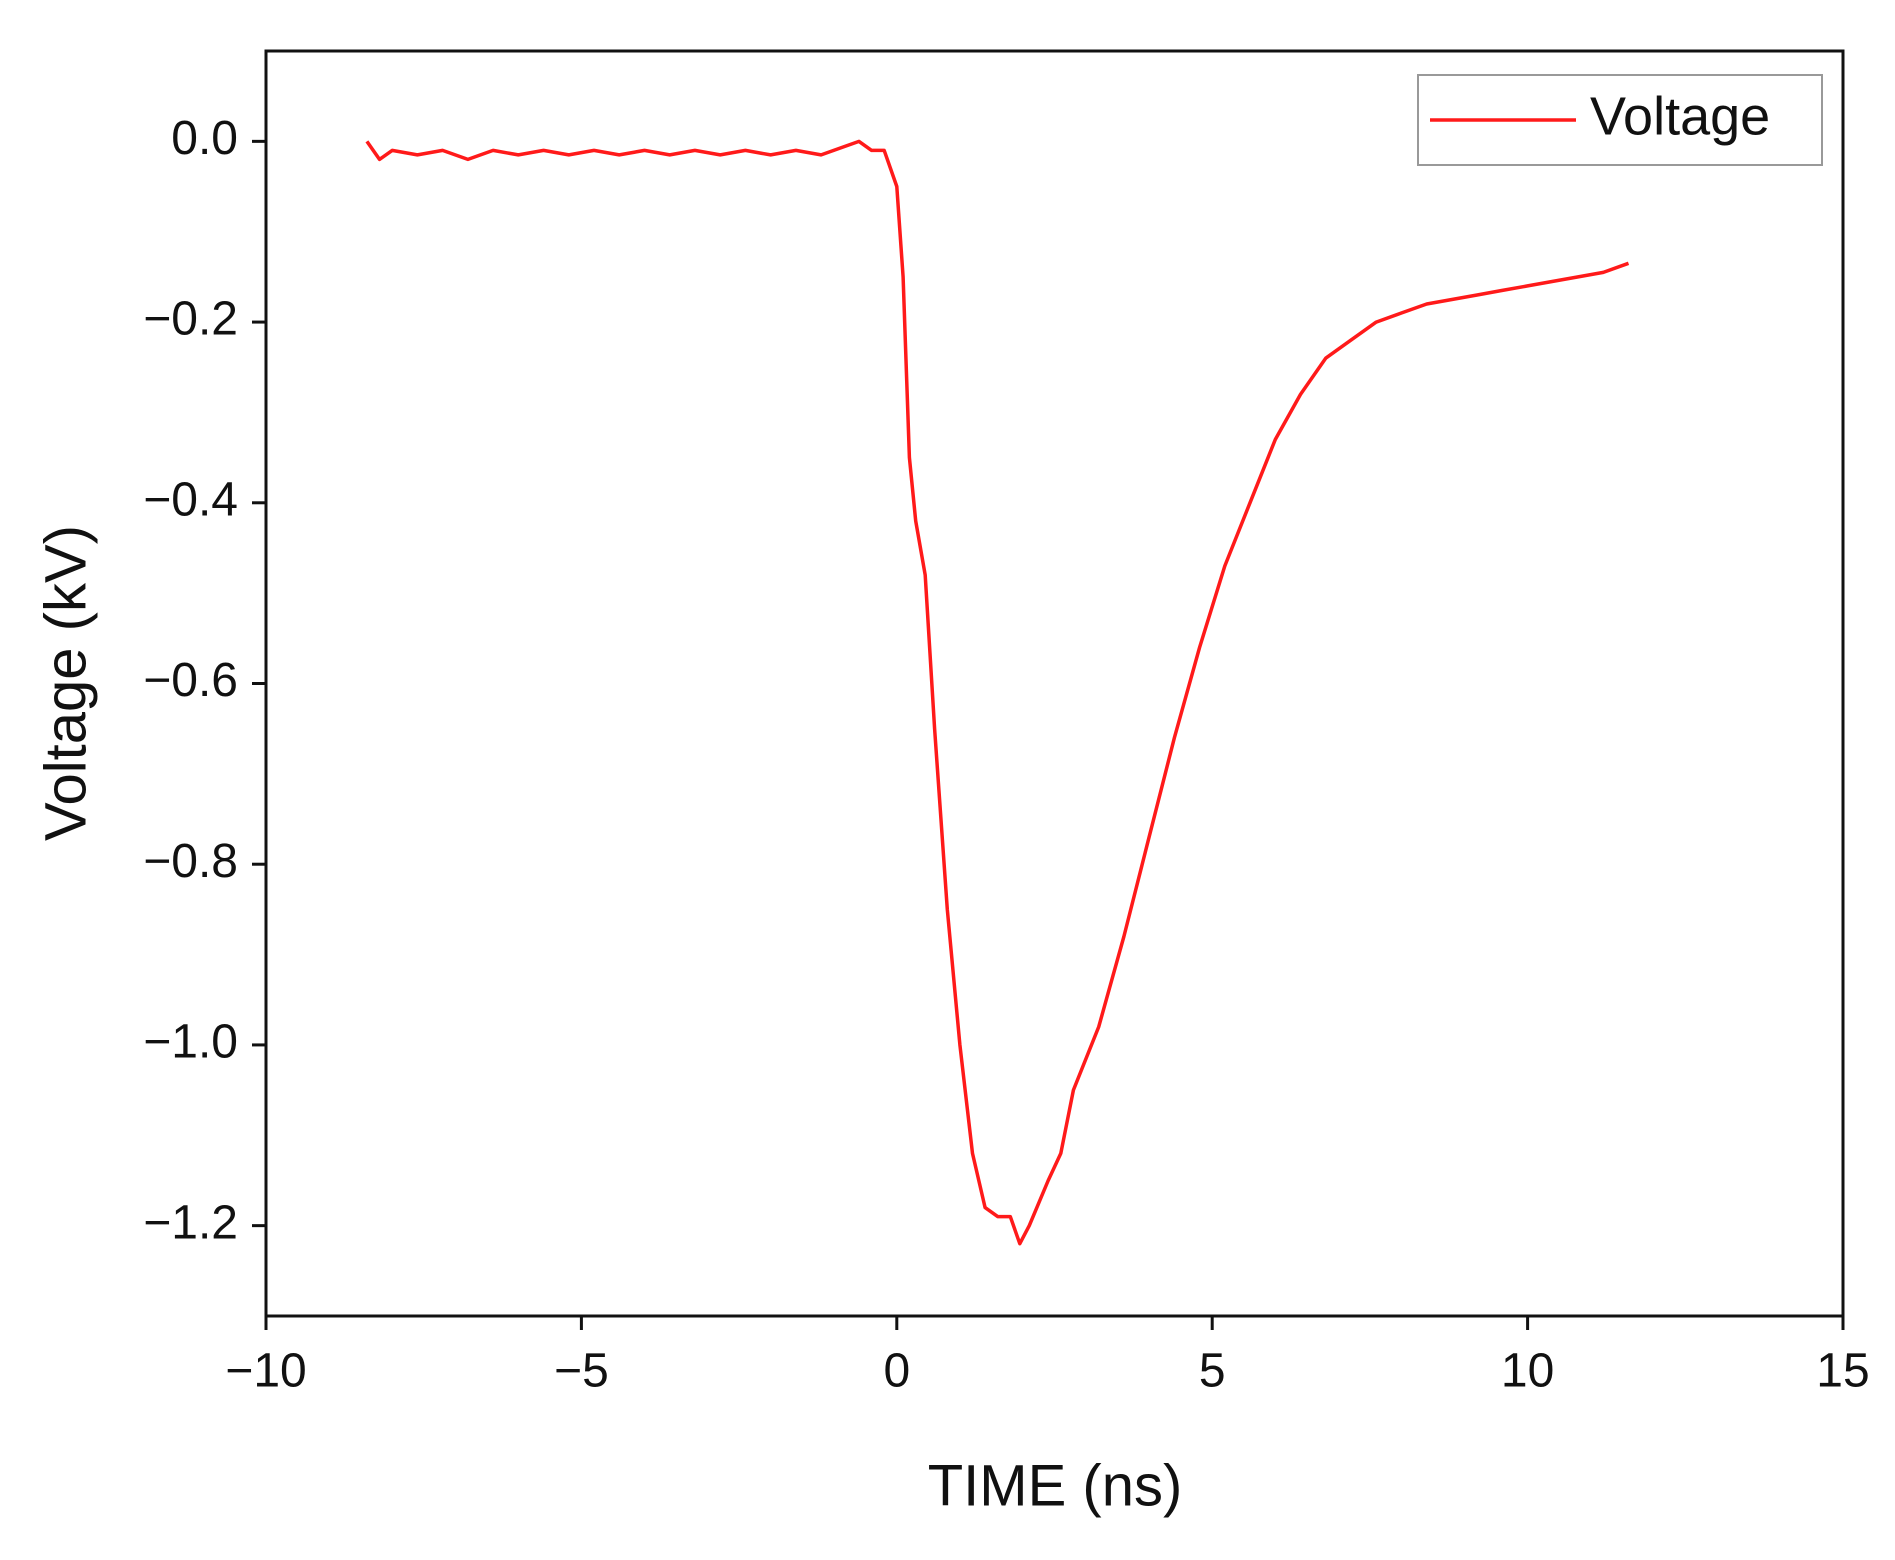 This screenshot has height=1560, width=1895. What do you see at coordinates (1680, 116) in the screenshot?
I see `legend-label: Voltage` at bounding box center [1680, 116].